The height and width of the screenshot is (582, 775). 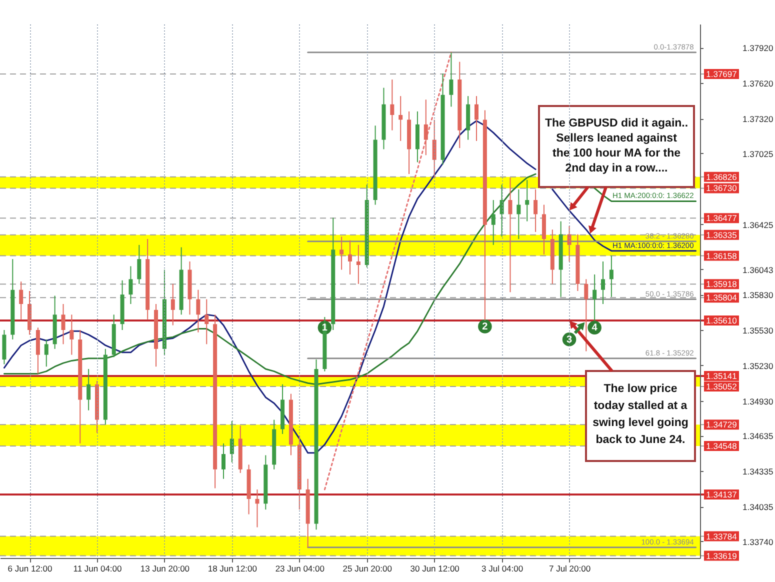 I want to click on y-tick-label: 1.37920, so click(x=758, y=48).